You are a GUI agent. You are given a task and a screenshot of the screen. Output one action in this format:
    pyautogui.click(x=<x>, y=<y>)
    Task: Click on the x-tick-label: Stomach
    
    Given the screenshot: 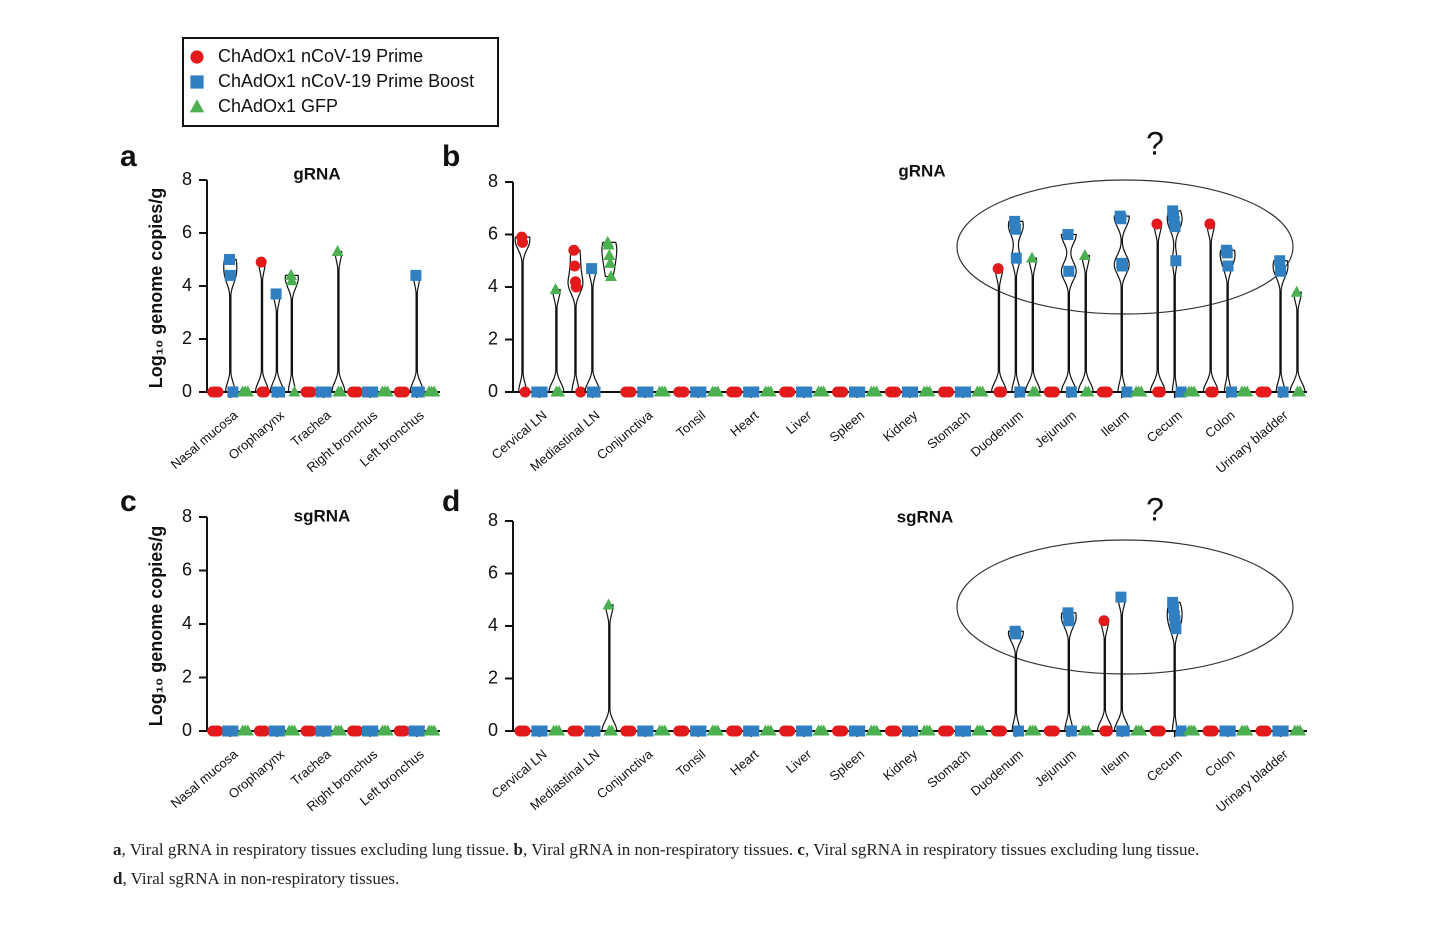 What is the action you would take?
    pyautogui.click(x=948, y=429)
    